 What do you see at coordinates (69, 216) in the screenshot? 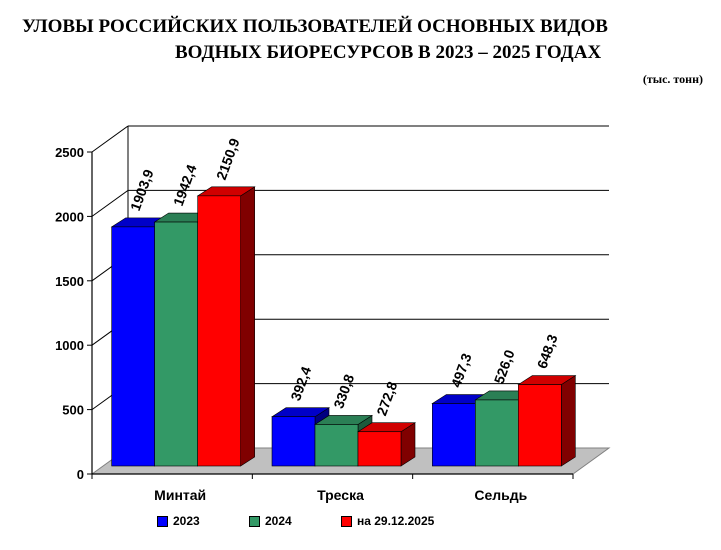
I see `y-tick-label: 2000` at bounding box center [69, 216].